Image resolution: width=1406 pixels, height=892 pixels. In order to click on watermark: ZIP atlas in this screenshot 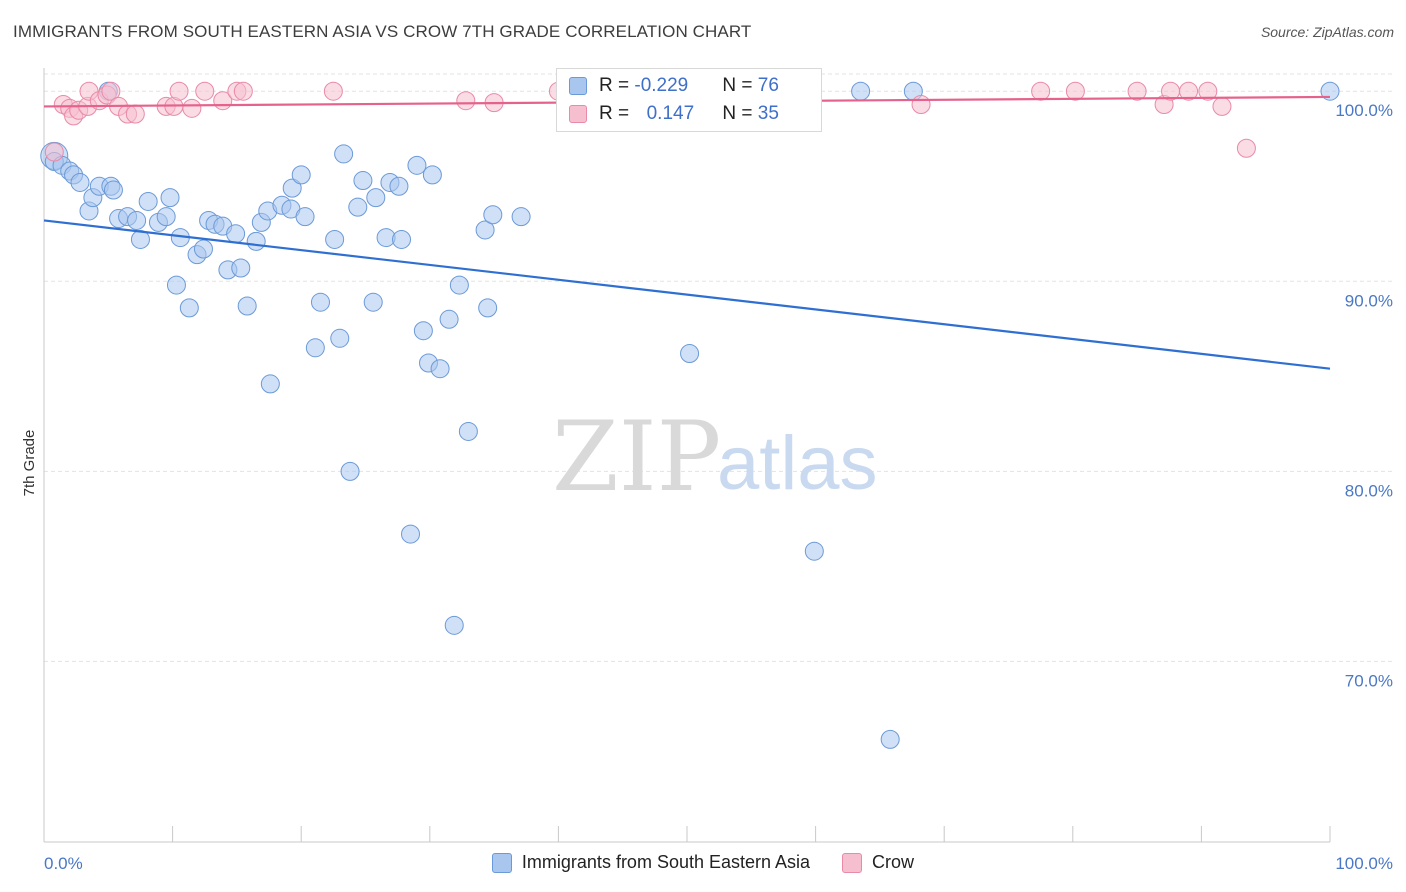, I will do `click(715, 457)`.